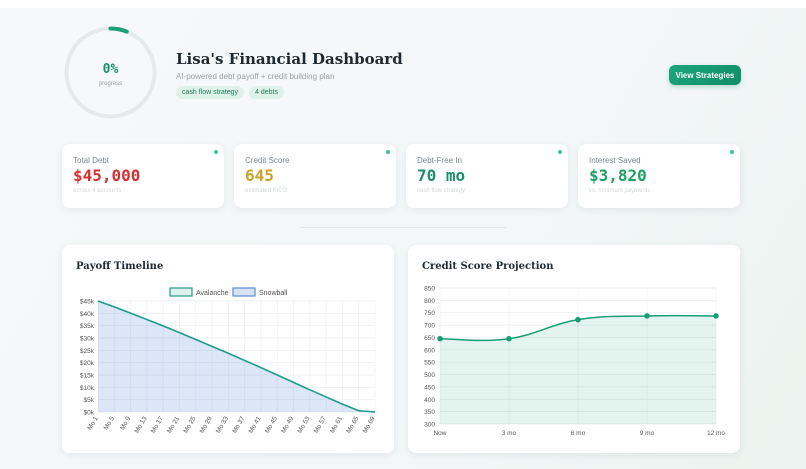 The width and height of the screenshot is (806, 469). What do you see at coordinates (89, 400) in the screenshot?
I see `y-tick-label: $5k` at bounding box center [89, 400].